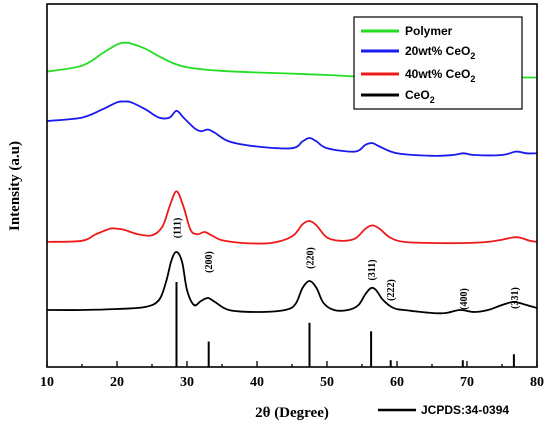  I want to click on x-tick-label: 80, so click(537, 382).